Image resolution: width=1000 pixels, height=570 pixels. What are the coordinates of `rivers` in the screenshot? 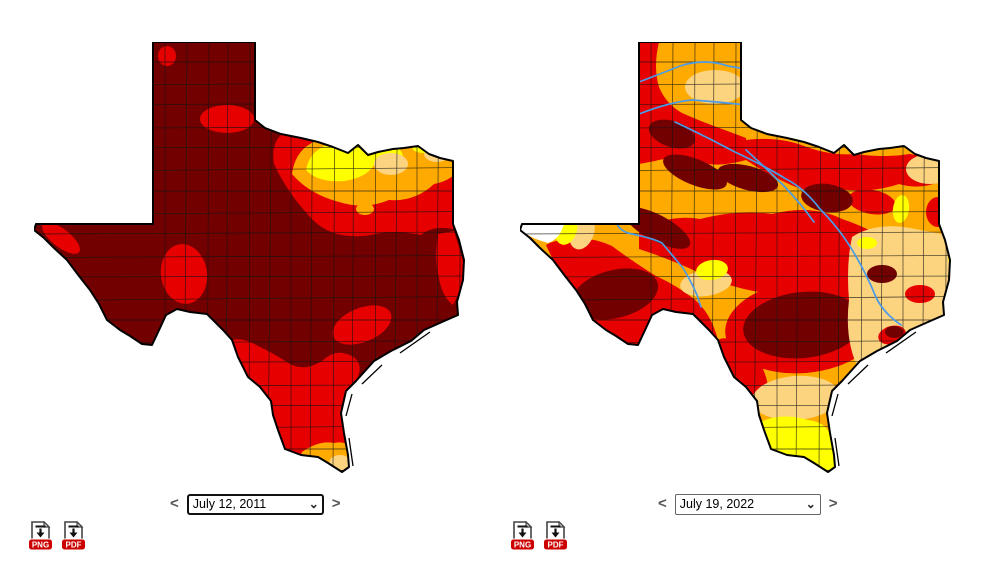 It's located at (759, 193).